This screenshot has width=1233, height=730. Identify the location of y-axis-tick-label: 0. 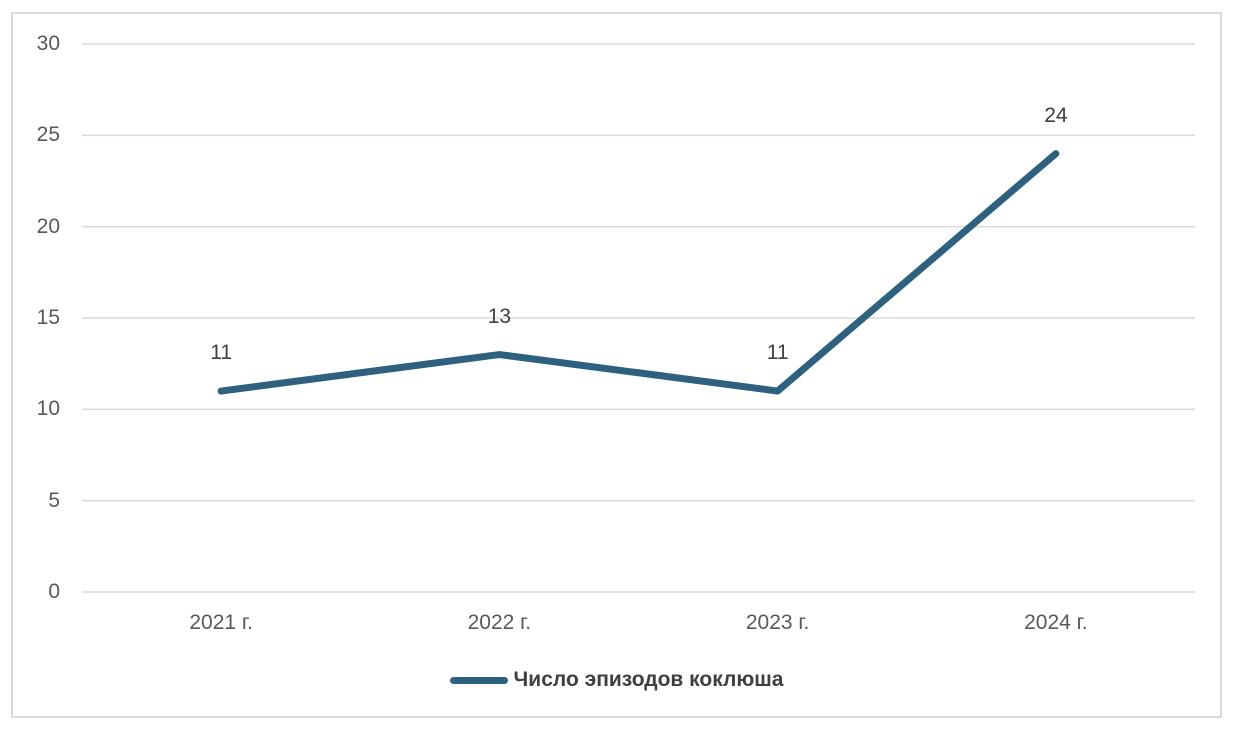
(54, 591).